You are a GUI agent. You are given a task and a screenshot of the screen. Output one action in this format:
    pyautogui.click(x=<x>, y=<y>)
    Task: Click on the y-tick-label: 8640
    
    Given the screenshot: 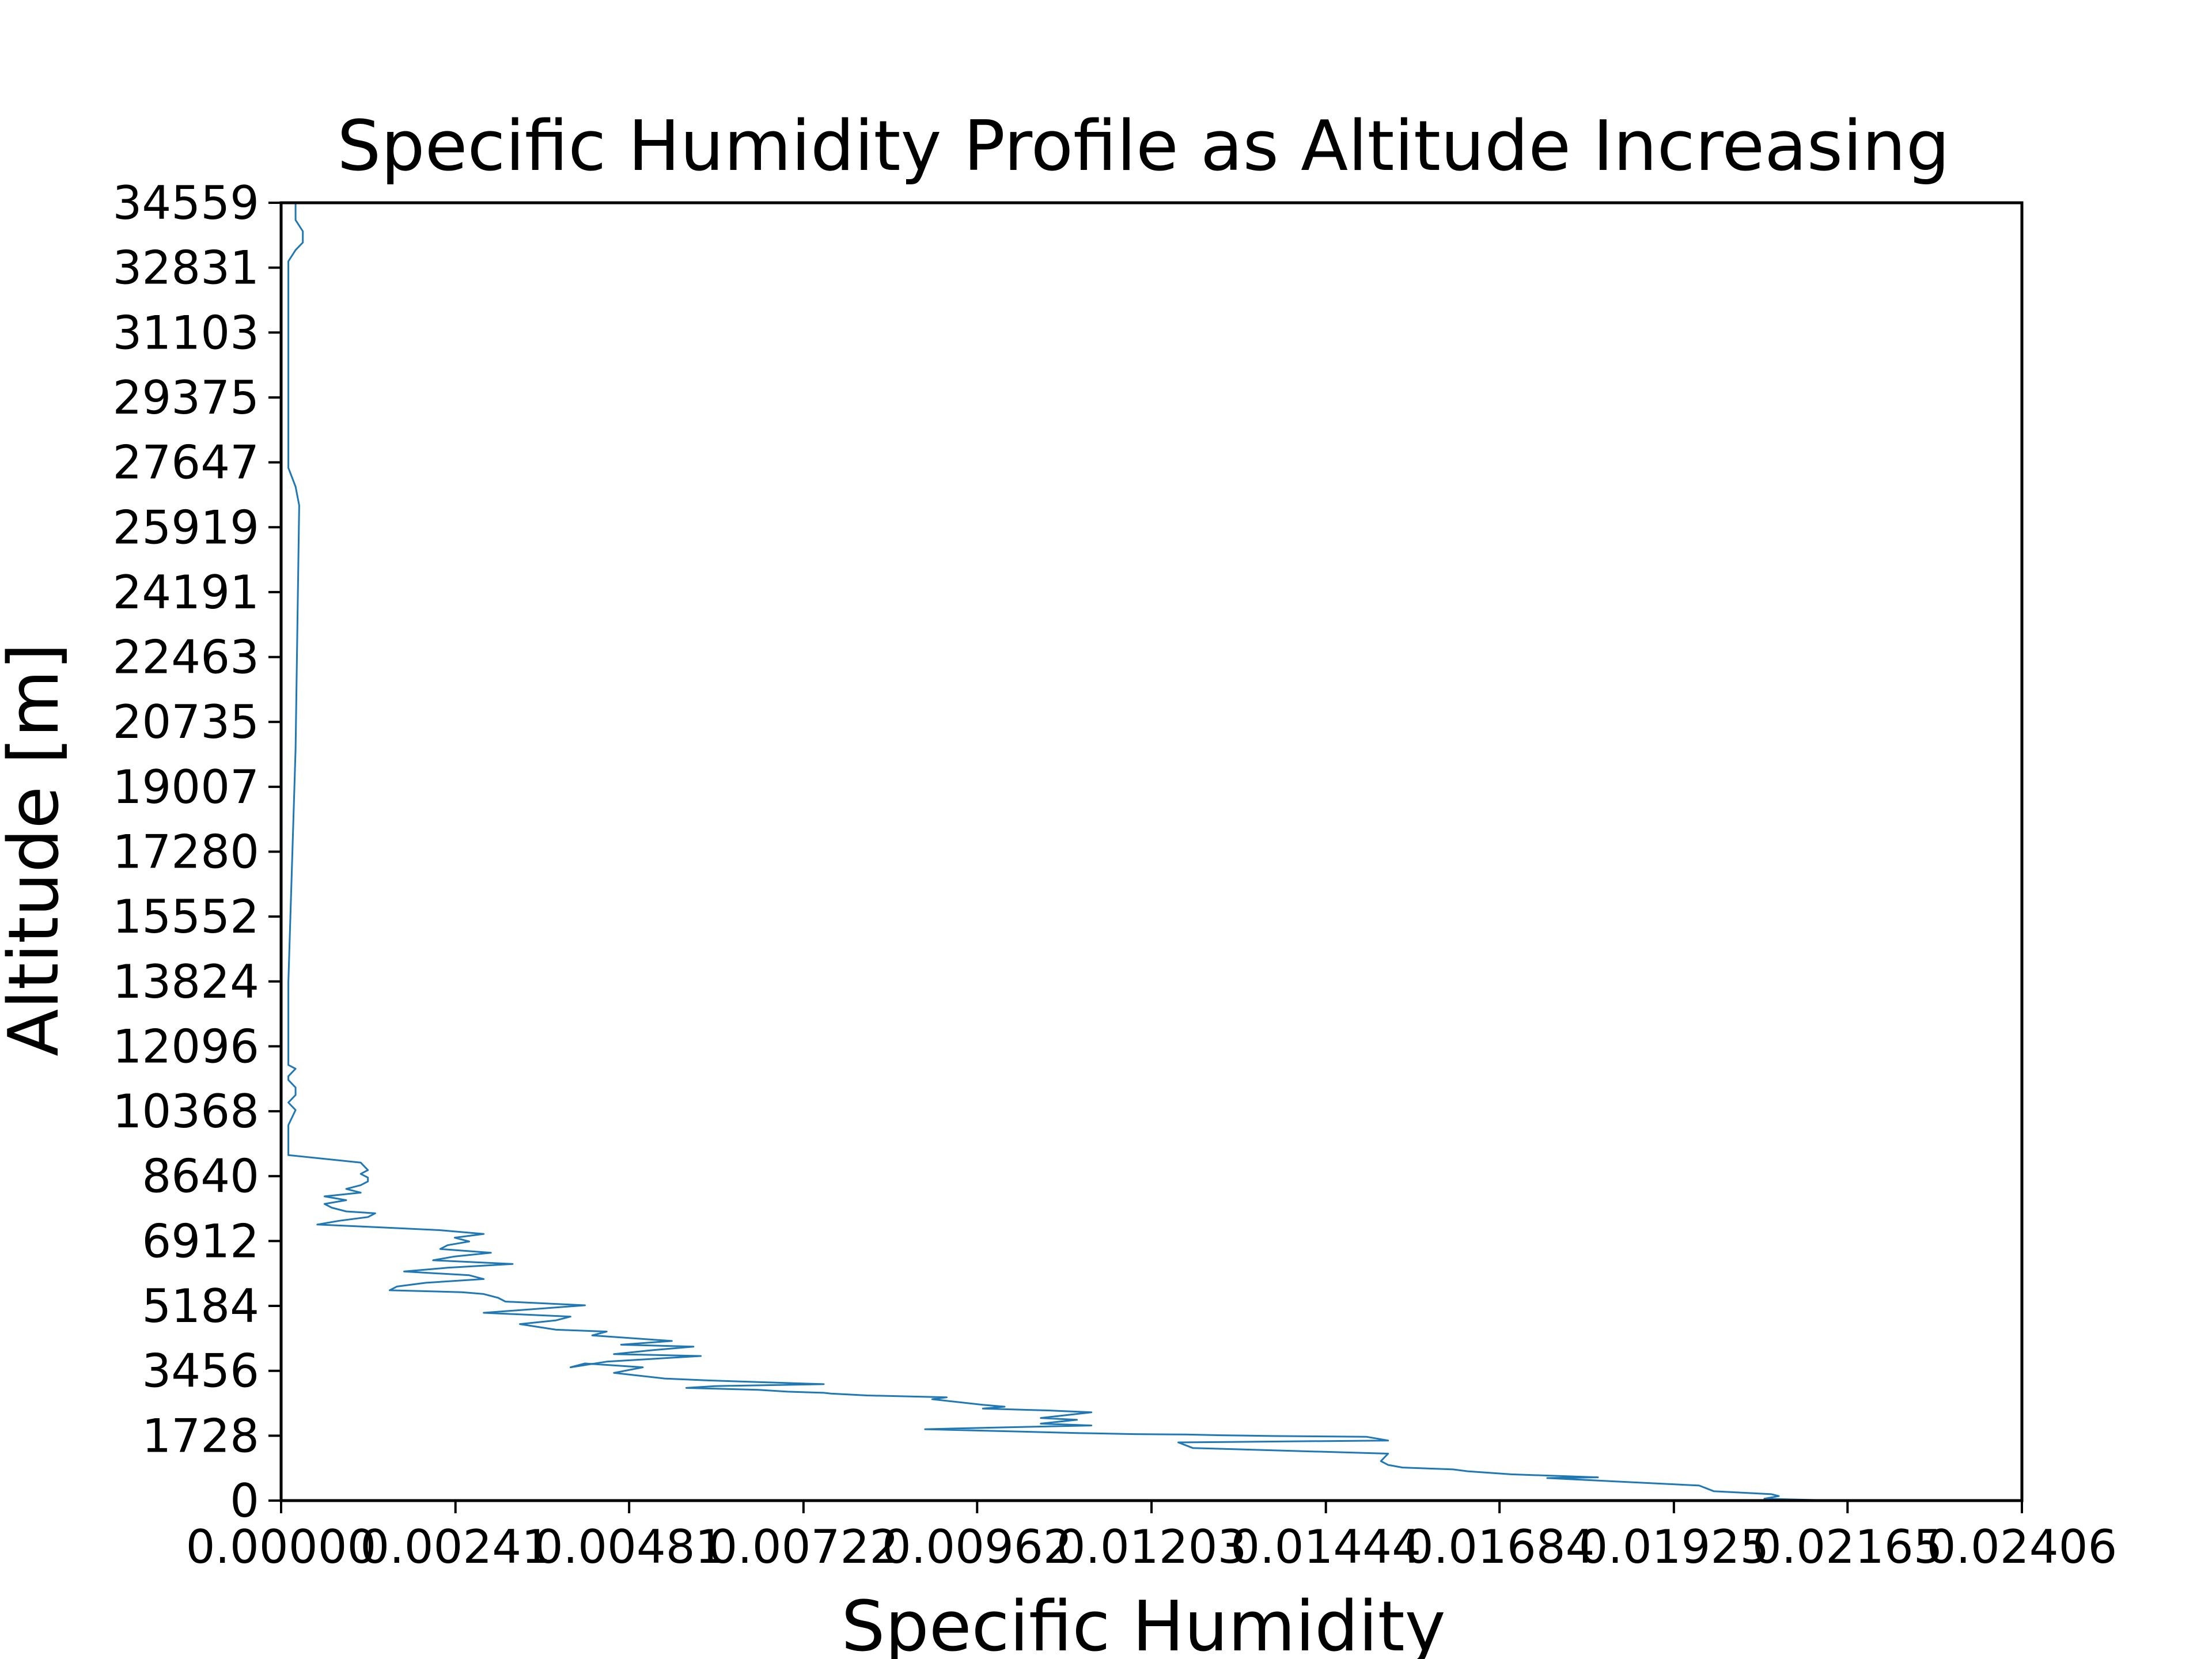 What is the action you would take?
    pyautogui.click(x=200, y=1176)
    